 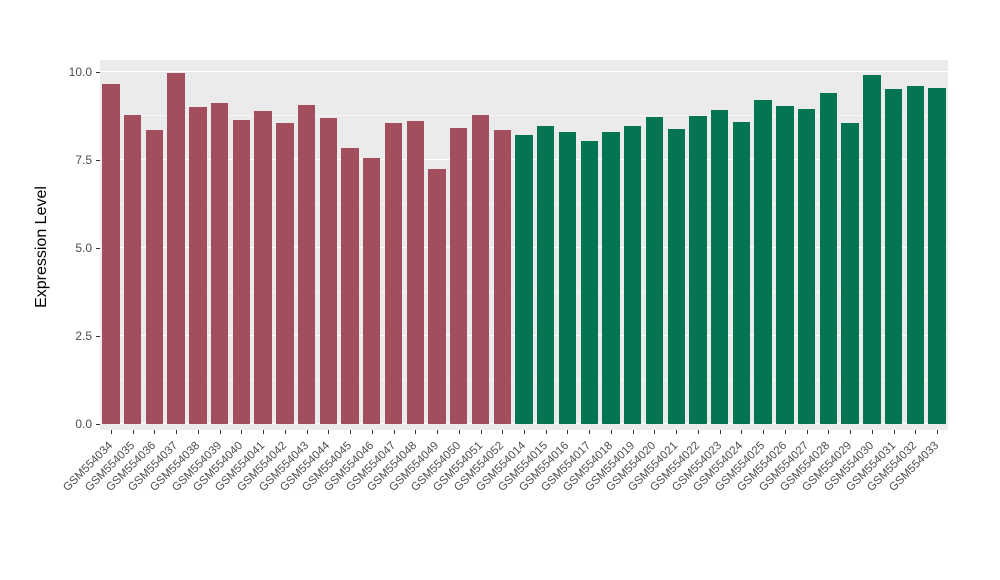 What do you see at coordinates (872, 249) in the screenshot?
I see `bar-GSM554030` at bounding box center [872, 249].